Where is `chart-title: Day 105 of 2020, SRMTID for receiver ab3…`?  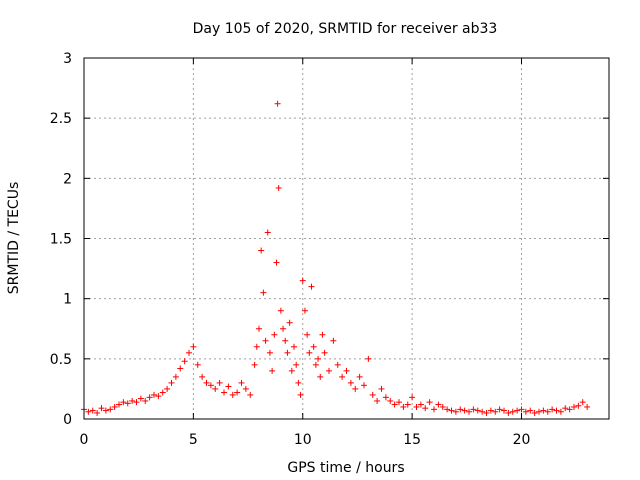 chart-title: Day 105 of 2020, SRMTID for receiver ab3… is located at coordinates (345, 29).